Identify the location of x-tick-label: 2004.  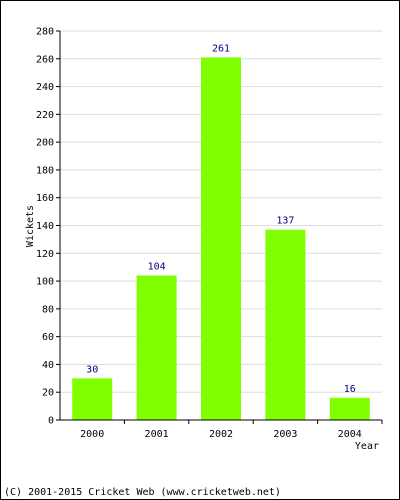
(350, 434).